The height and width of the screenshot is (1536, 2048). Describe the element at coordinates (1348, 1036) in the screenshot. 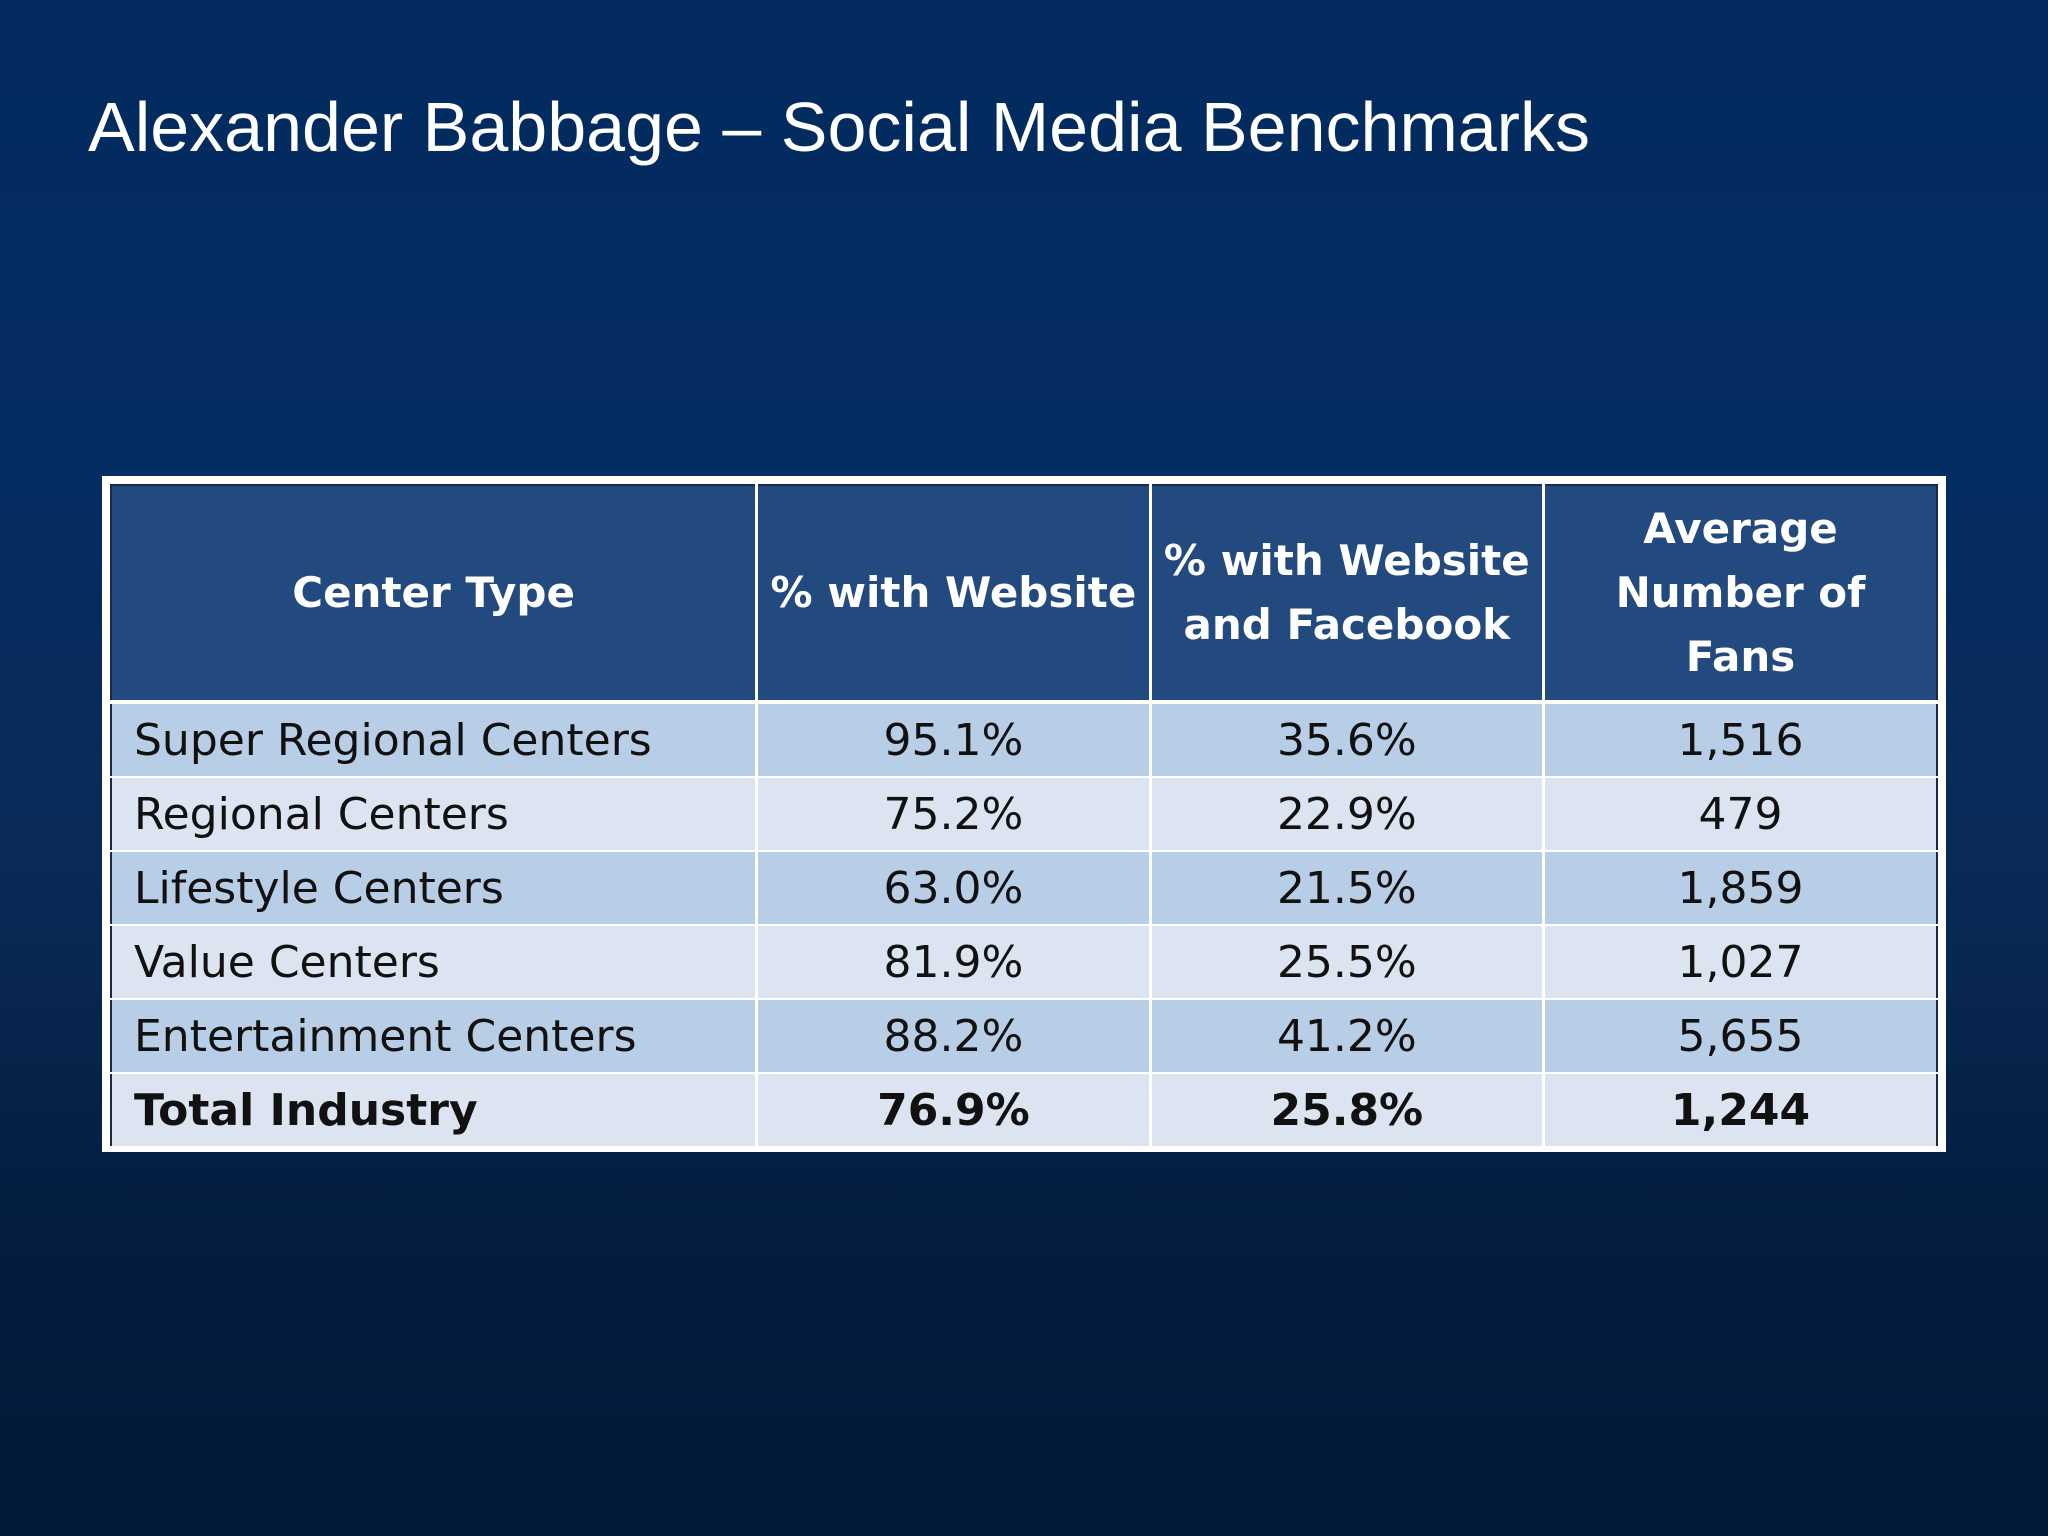

I see `pct-website-facebook-cell: 41.2%` at that location.